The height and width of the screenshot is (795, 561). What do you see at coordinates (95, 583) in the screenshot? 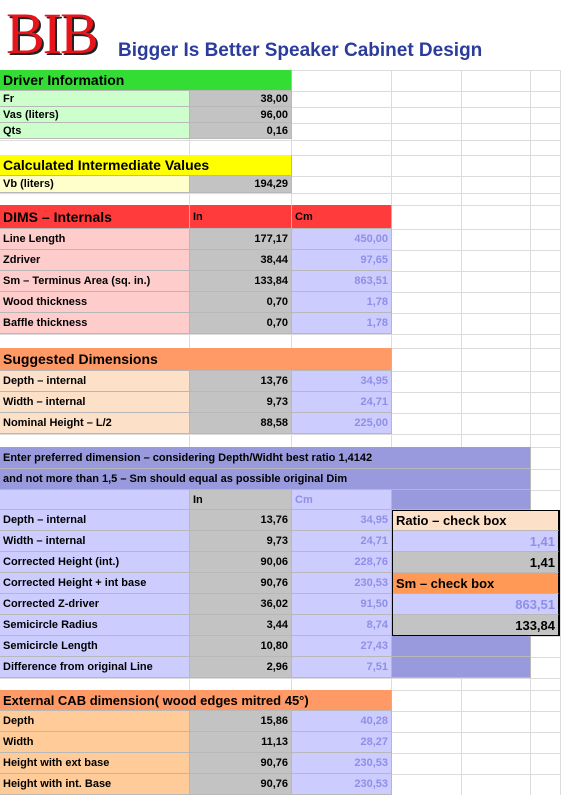
I see `row-label: Corrected Height + int base` at bounding box center [95, 583].